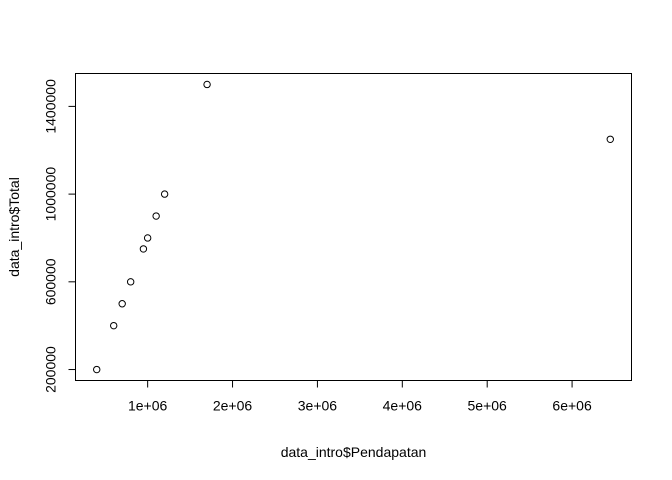  I want to click on x-tick-label: 2e+06, so click(233, 406).